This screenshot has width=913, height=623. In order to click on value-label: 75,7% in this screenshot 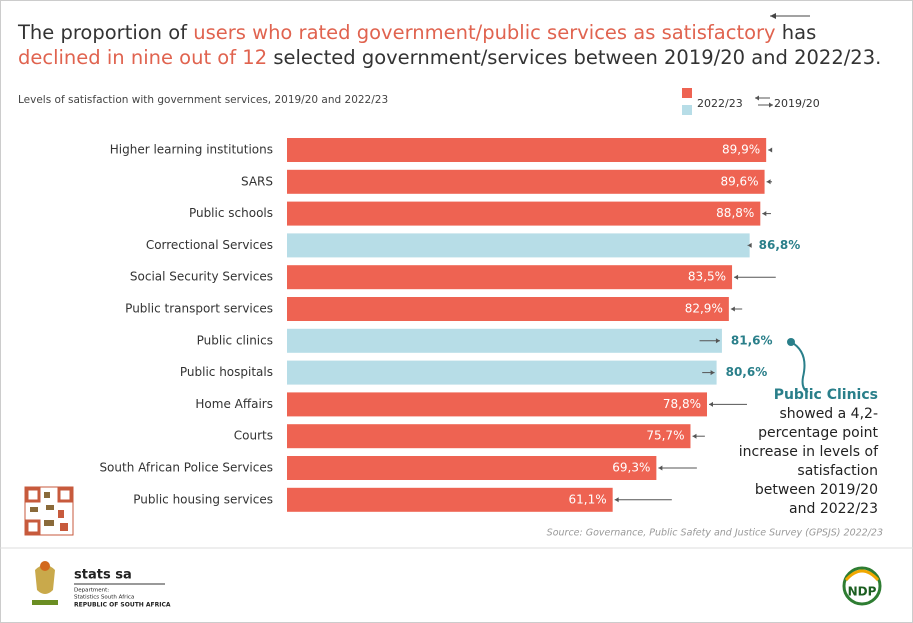, I will do `click(665, 436)`.